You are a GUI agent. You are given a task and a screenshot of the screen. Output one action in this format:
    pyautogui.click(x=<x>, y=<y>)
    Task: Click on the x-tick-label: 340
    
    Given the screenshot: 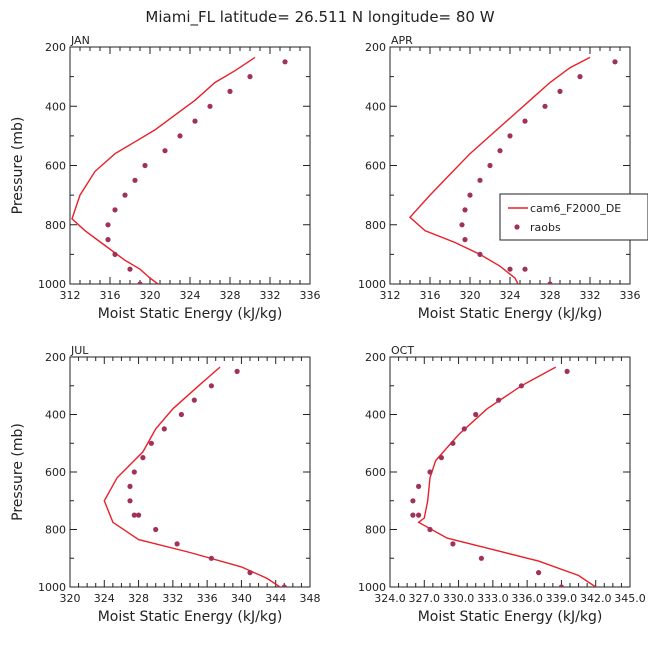 What is the action you would take?
    pyautogui.click(x=241, y=598)
    